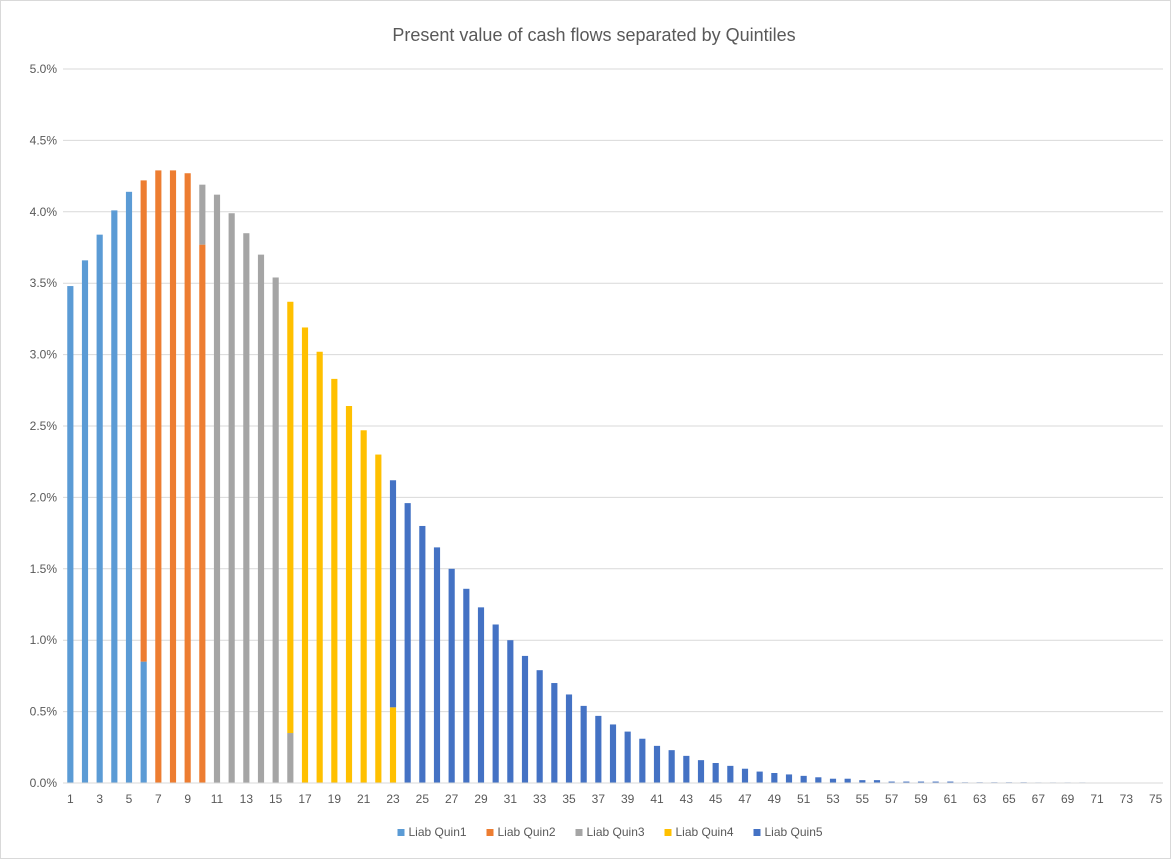  Describe the element at coordinates (951, 799) in the screenshot. I see `x-tick-label: 61` at that location.